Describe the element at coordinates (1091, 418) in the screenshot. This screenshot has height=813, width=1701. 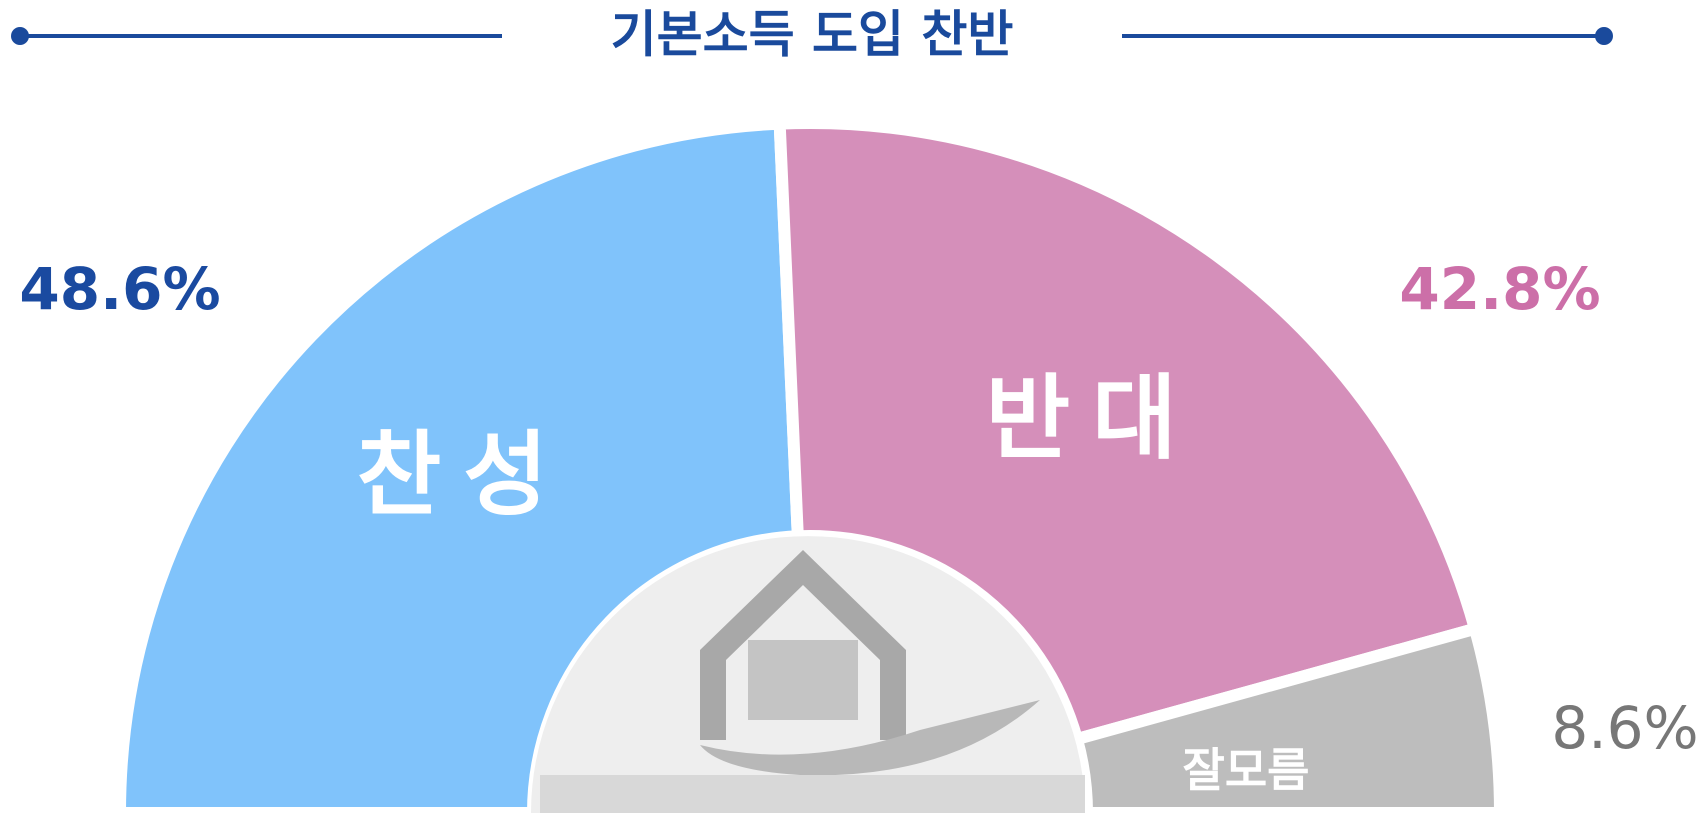
I see `category-label: 반대` at that location.